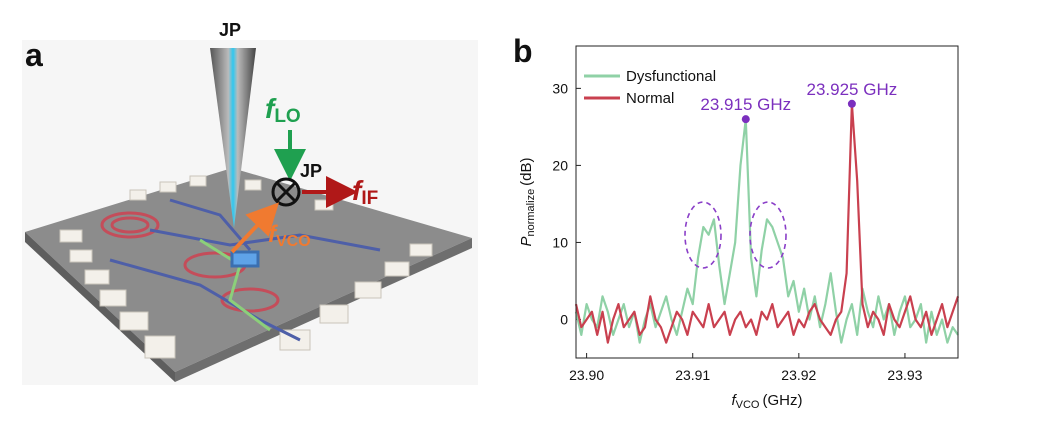 The height and width of the screenshot is (433, 1038). Describe the element at coordinates (745, 104) in the screenshot. I see `annotation-text: 23.915 GHz` at that location.